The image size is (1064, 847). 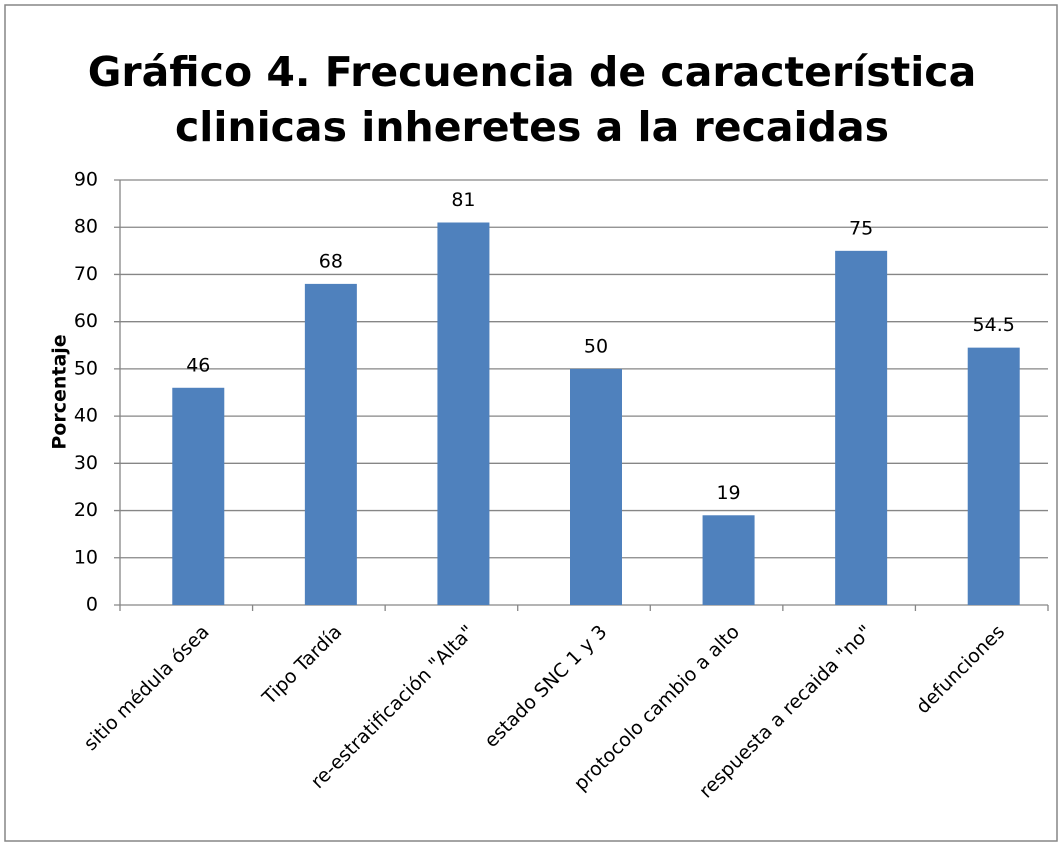 What do you see at coordinates (463, 200) in the screenshot?
I see `data-label: 81` at bounding box center [463, 200].